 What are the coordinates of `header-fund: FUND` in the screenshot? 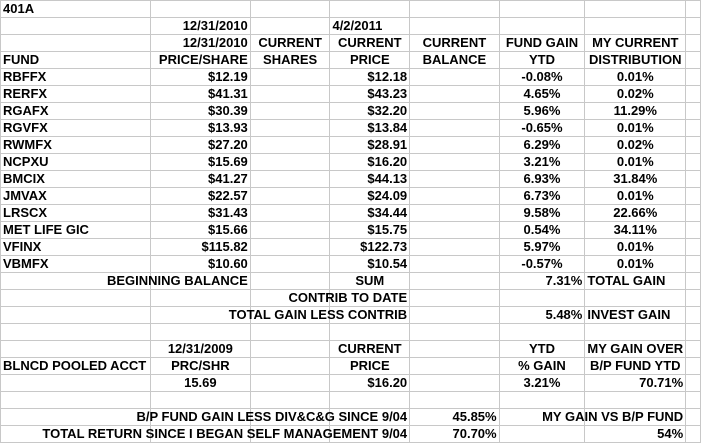 It's located at (75, 60).